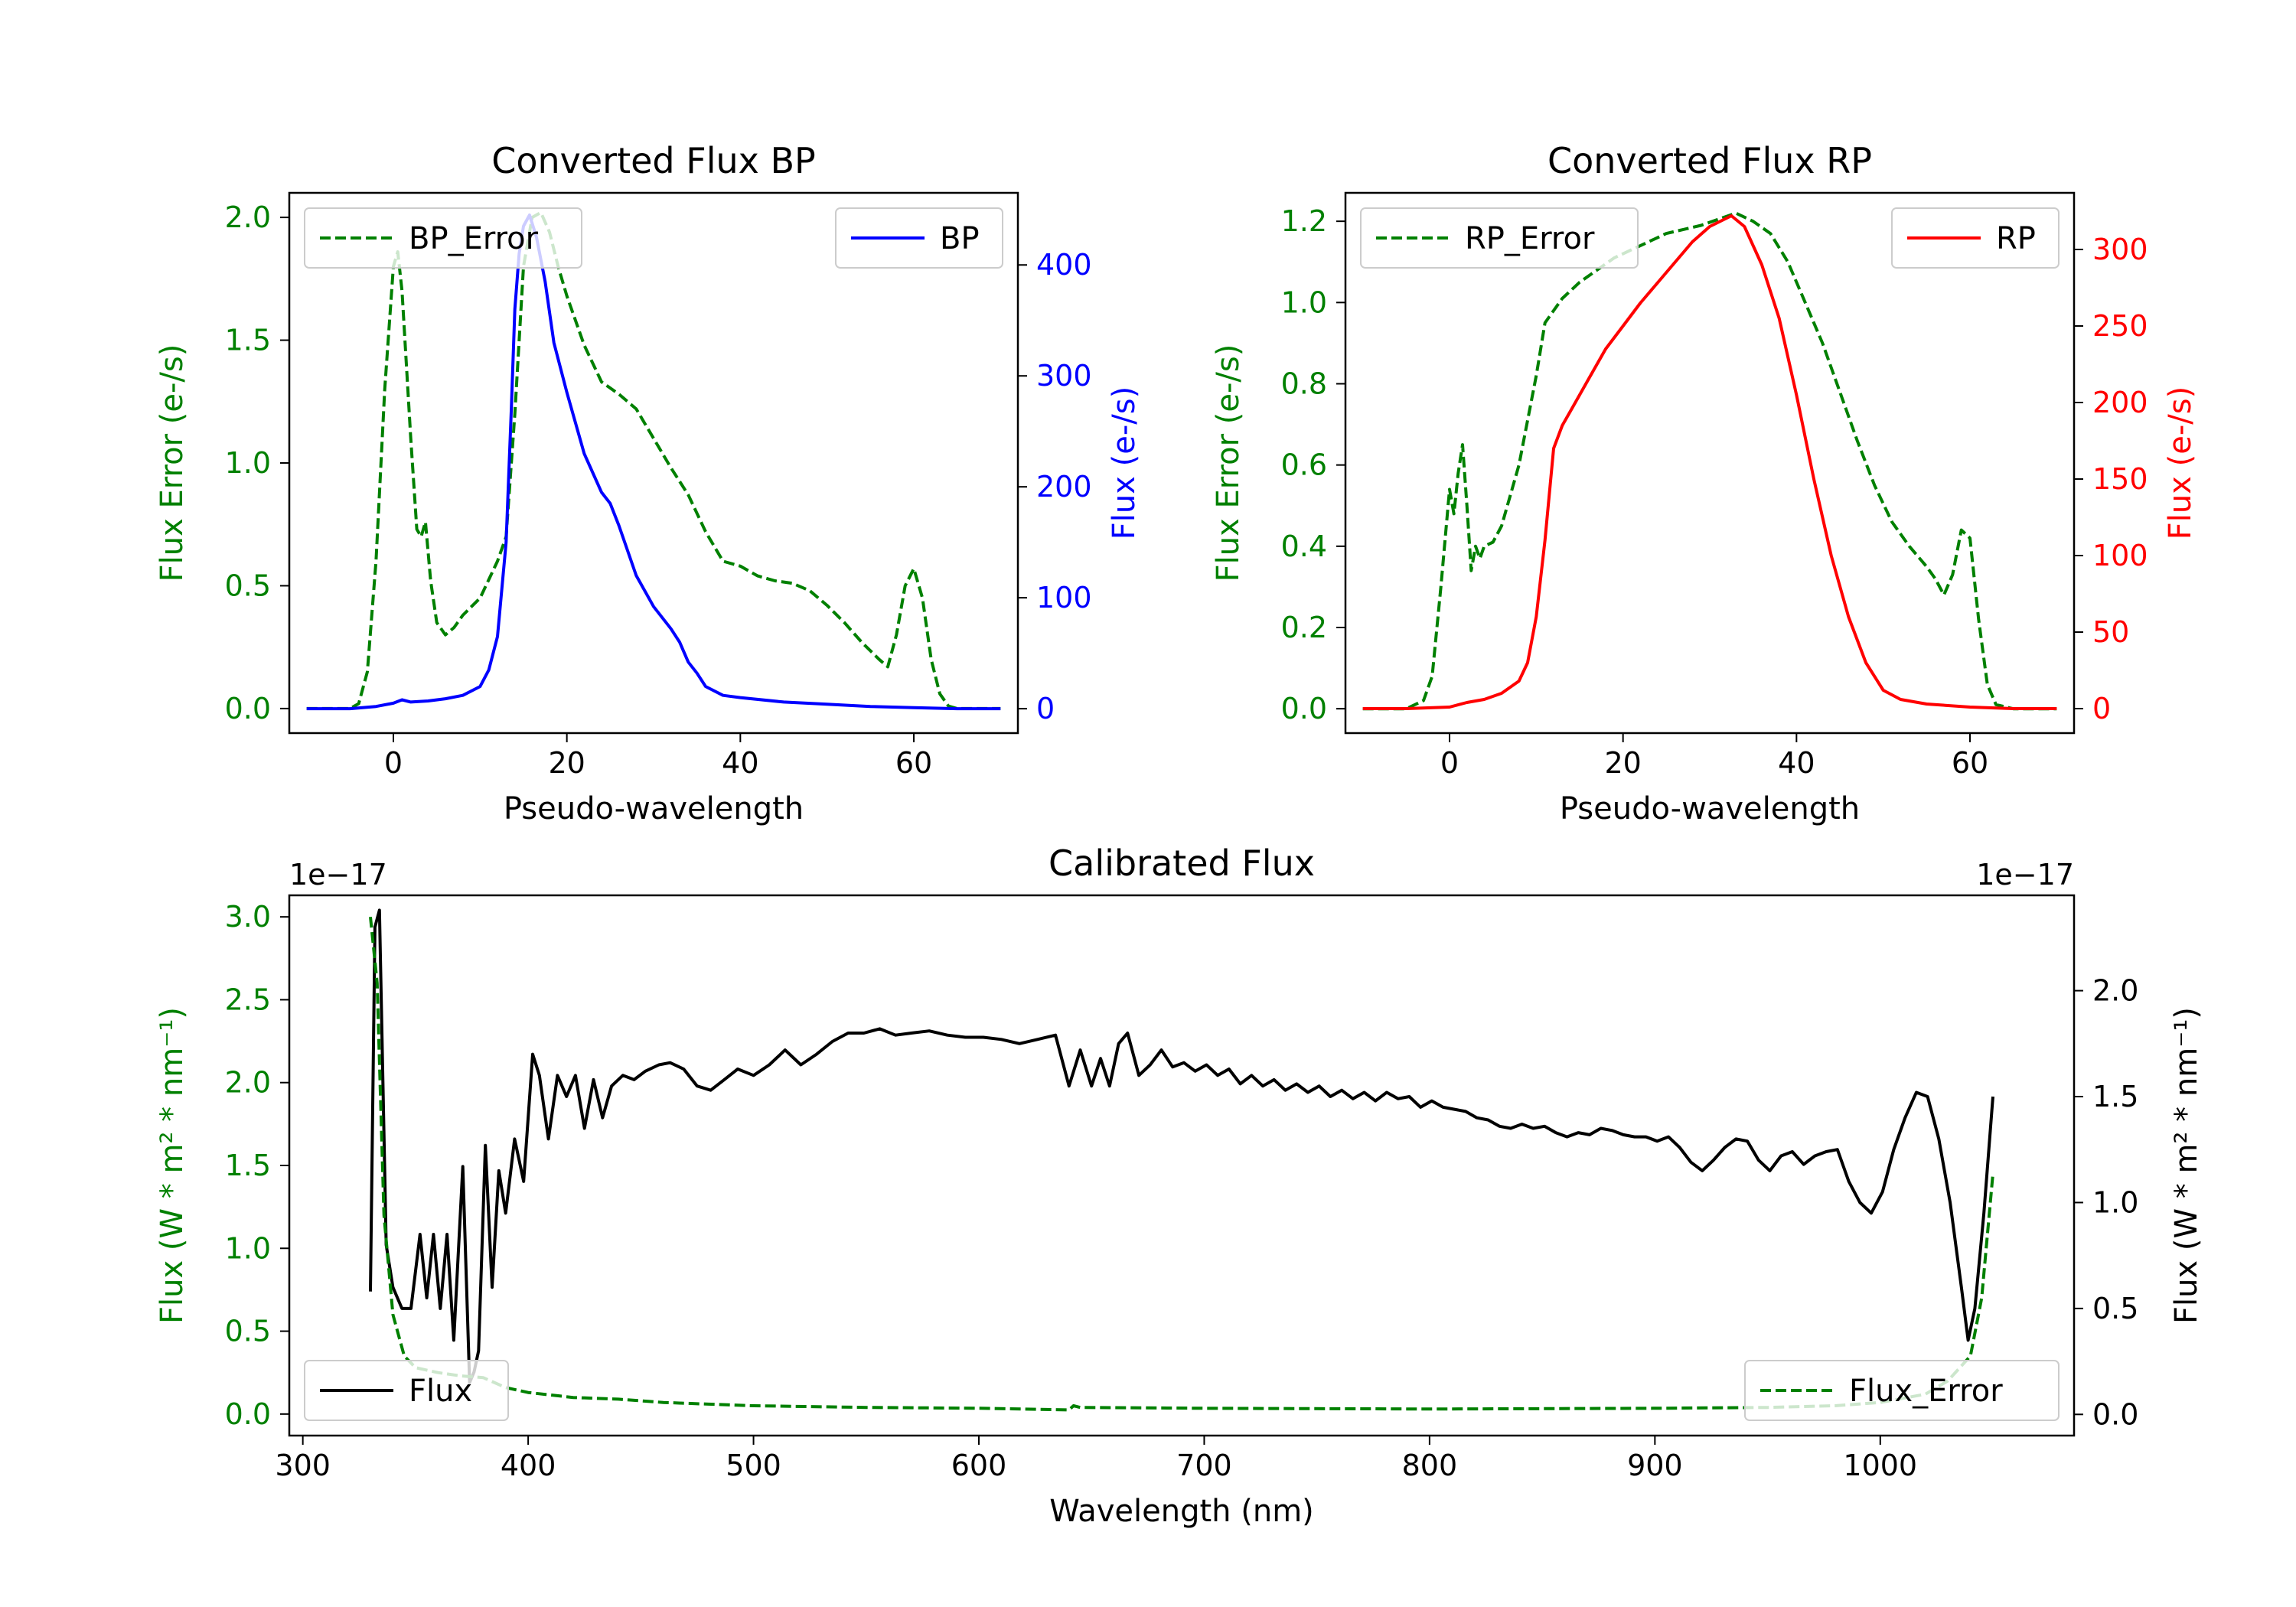 This screenshot has height=1607, width=2296. I want to click on y-left-tick-label: 0.6, so click(1304, 465).